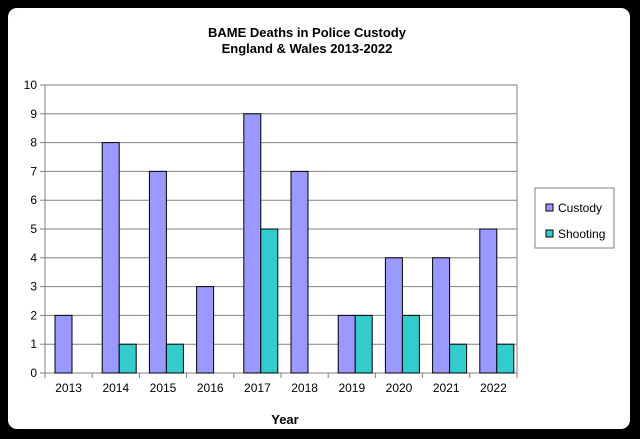 The image size is (640, 439). Describe the element at coordinates (33, 287) in the screenshot. I see `y-tick-label: 3` at that location.